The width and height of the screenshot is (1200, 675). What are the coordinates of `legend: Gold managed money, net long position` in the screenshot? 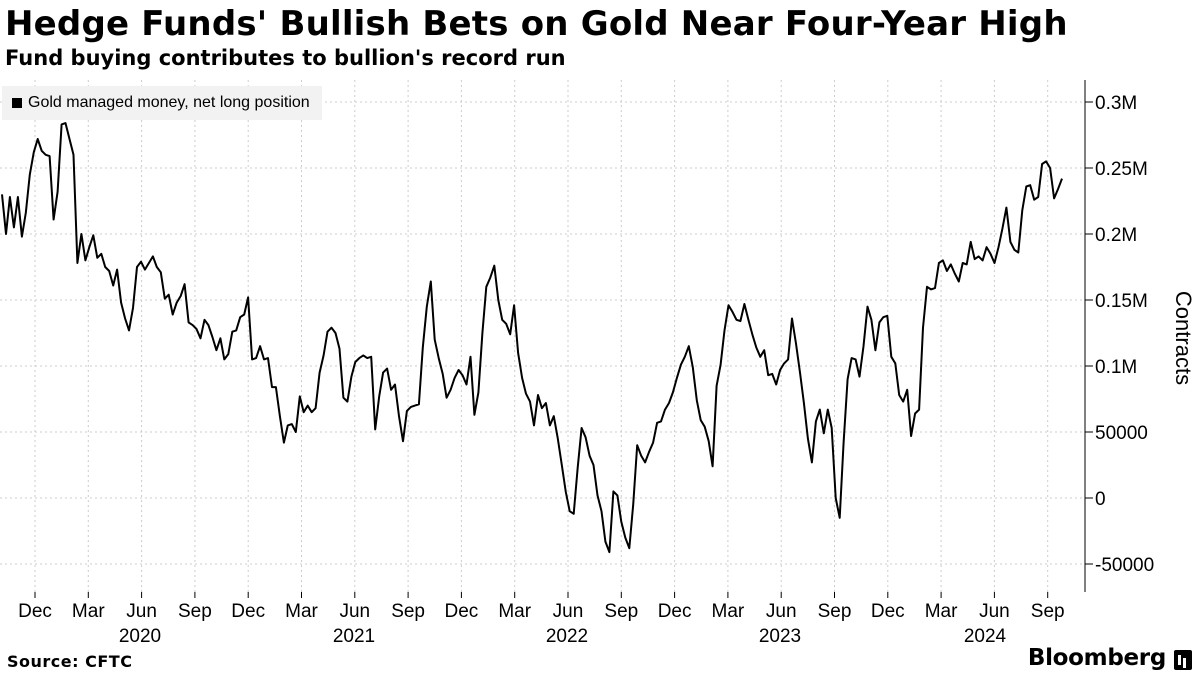 It's located at (162, 103).